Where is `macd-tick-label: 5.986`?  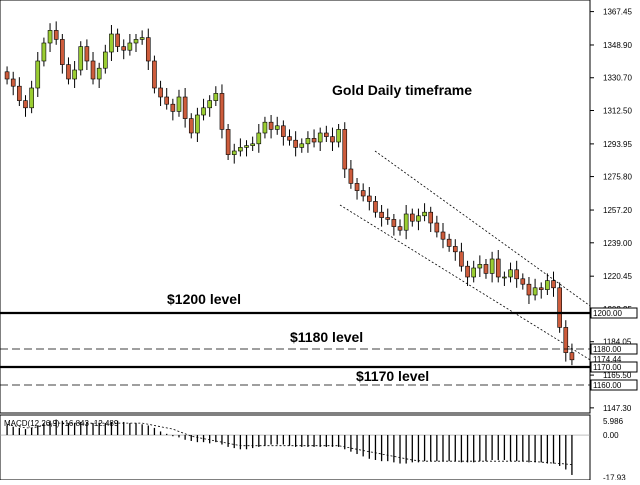
macd-tick-label: 5.986 is located at coordinates (613, 421).